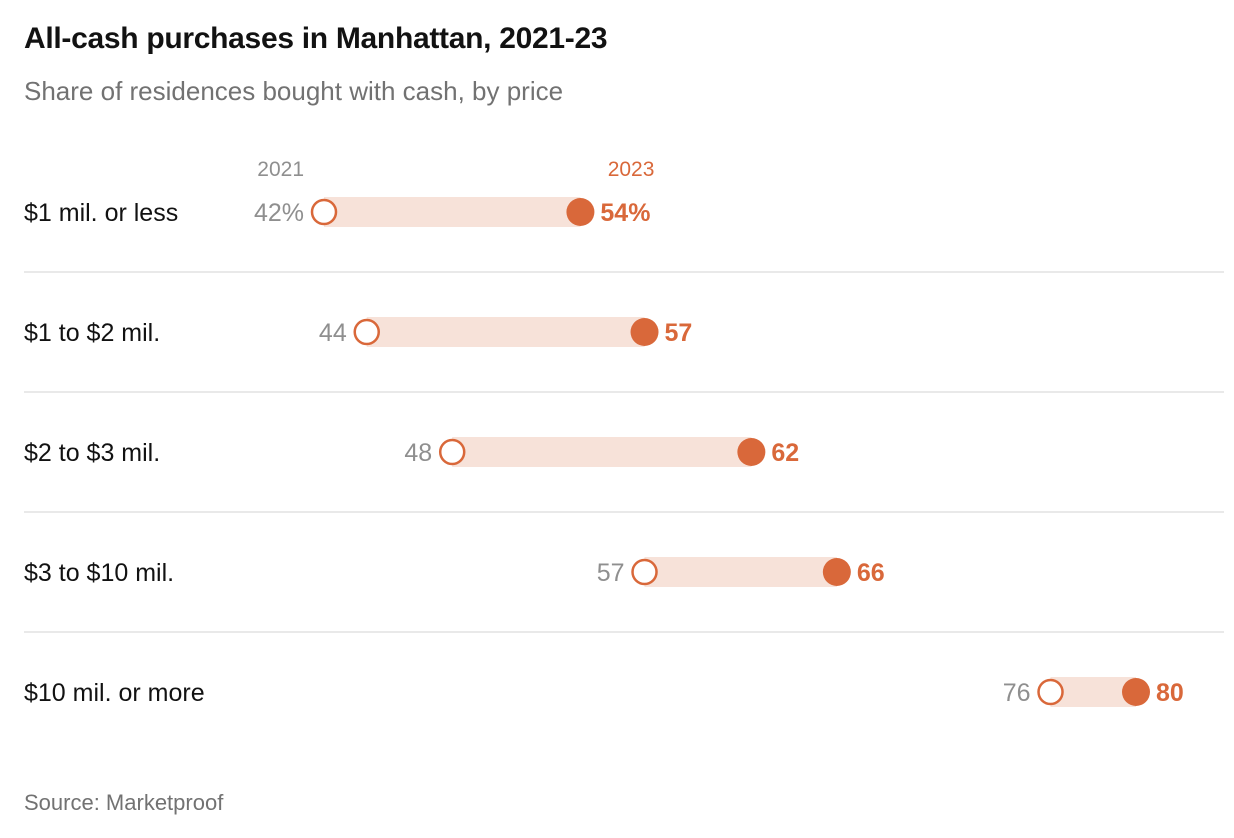 The image size is (1234, 838). I want to click on chart-title: All-cash purchases in Manhattan, 2021-23, so click(316, 38).